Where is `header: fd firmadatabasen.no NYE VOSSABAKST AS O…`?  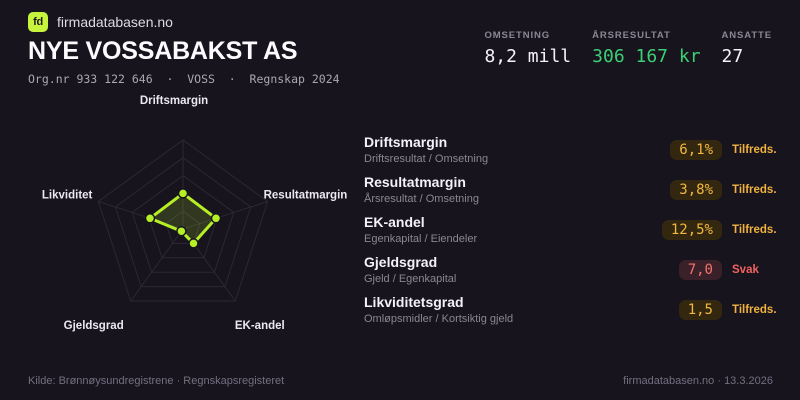
header: fd firmadatabasen.no NYE VOSSABAKST AS O… is located at coordinates (184, 49).